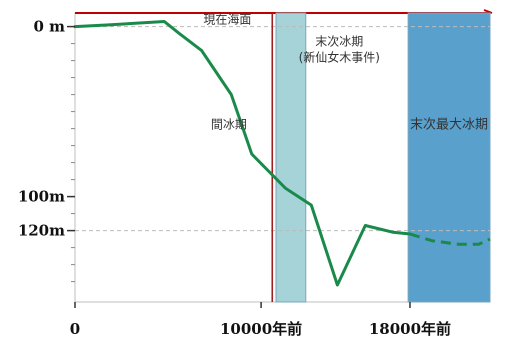 The height and width of the screenshot is (345, 518). Describe the element at coordinates (339, 42) in the screenshot. I see `shaded-region-1-label: 末次冰期` at that location.